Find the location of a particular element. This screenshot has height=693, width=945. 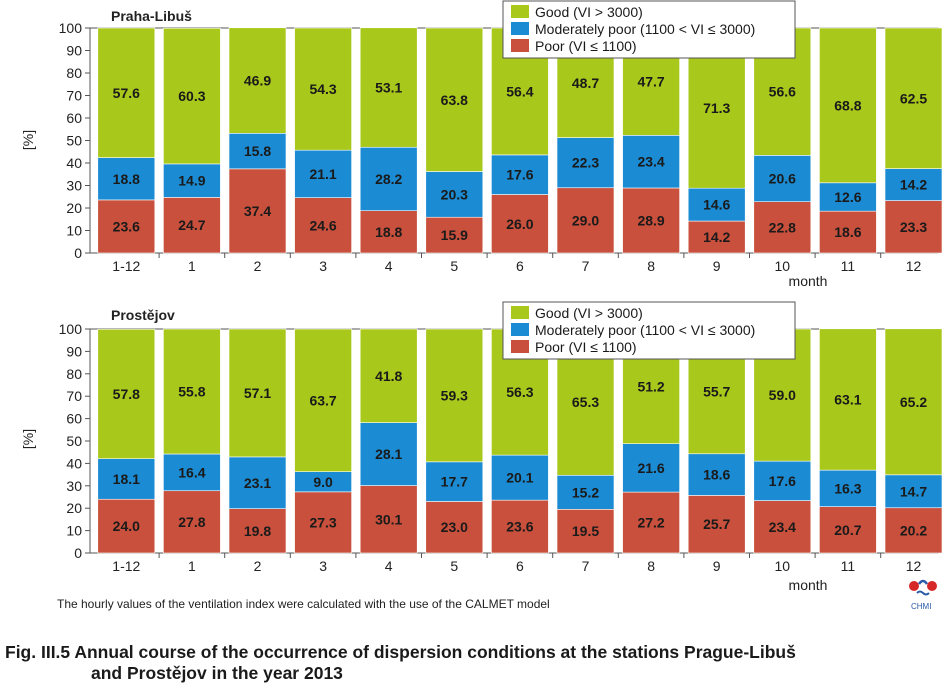

chart-title: Prostějov is located at coordinates (143, 315).